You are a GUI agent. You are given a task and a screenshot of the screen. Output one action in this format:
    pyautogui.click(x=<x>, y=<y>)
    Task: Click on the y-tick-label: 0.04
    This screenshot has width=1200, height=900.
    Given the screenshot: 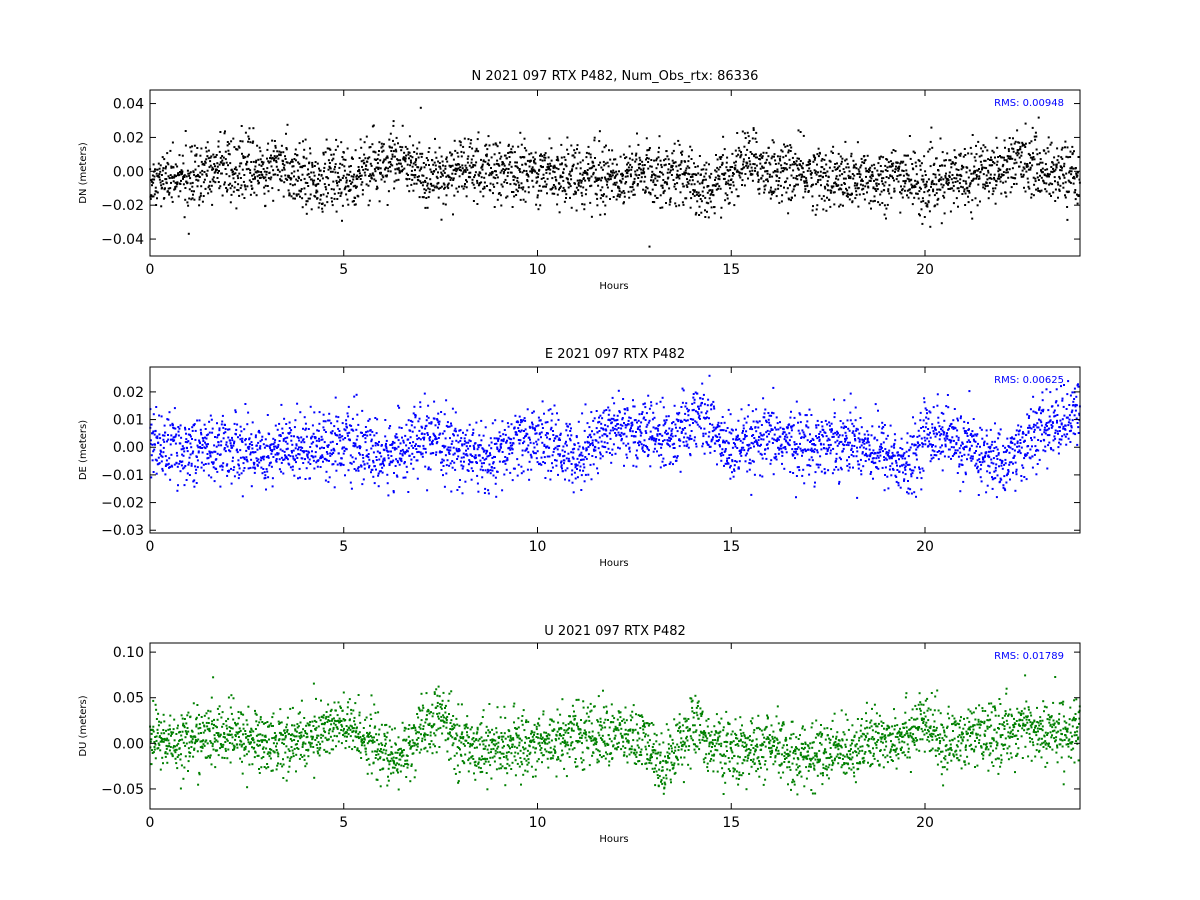 What is the action you would take?
    pyautogui.click(x=128, y=105)
    